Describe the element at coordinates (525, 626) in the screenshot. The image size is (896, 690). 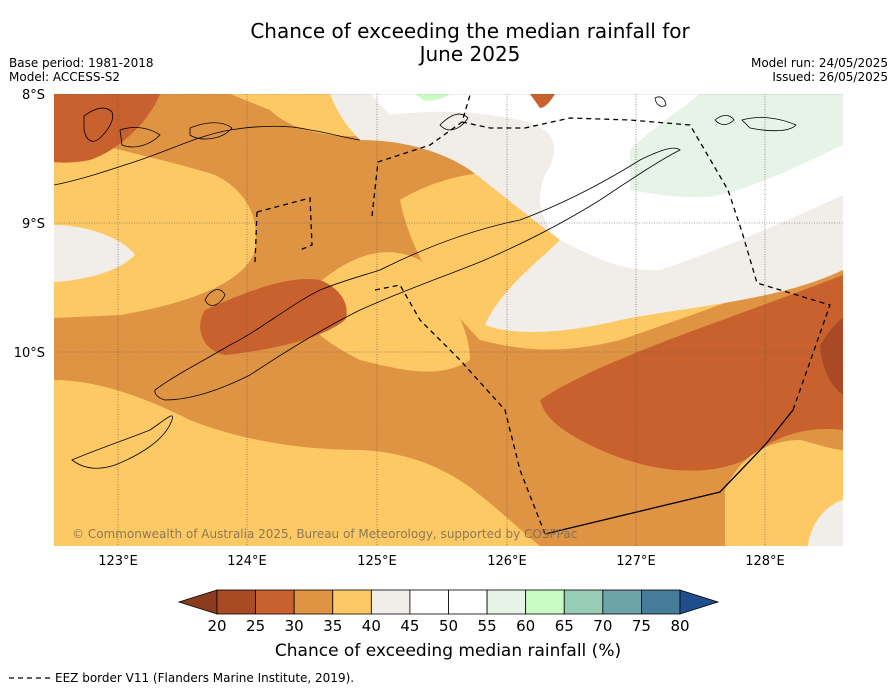
I see `colorbar-tick-label: 60` at that location.